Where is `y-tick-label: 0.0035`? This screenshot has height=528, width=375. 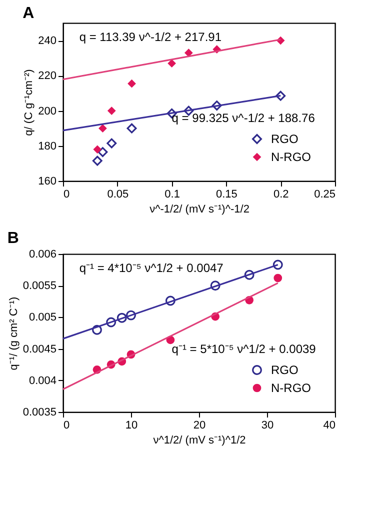 y-tick-label: 0.0035 is located at coordinates (39, 412).